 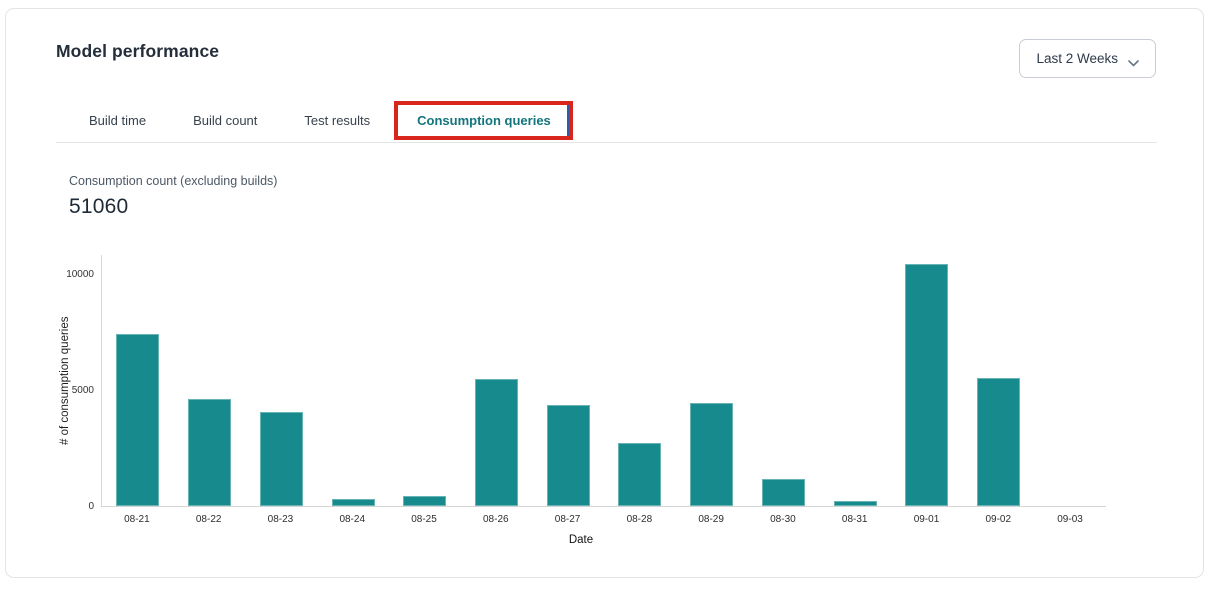 What do you see at coordinates (854, 519) in the screenshot?
I see `x-tick-label: 08-31` at bounding box center [854, 519].